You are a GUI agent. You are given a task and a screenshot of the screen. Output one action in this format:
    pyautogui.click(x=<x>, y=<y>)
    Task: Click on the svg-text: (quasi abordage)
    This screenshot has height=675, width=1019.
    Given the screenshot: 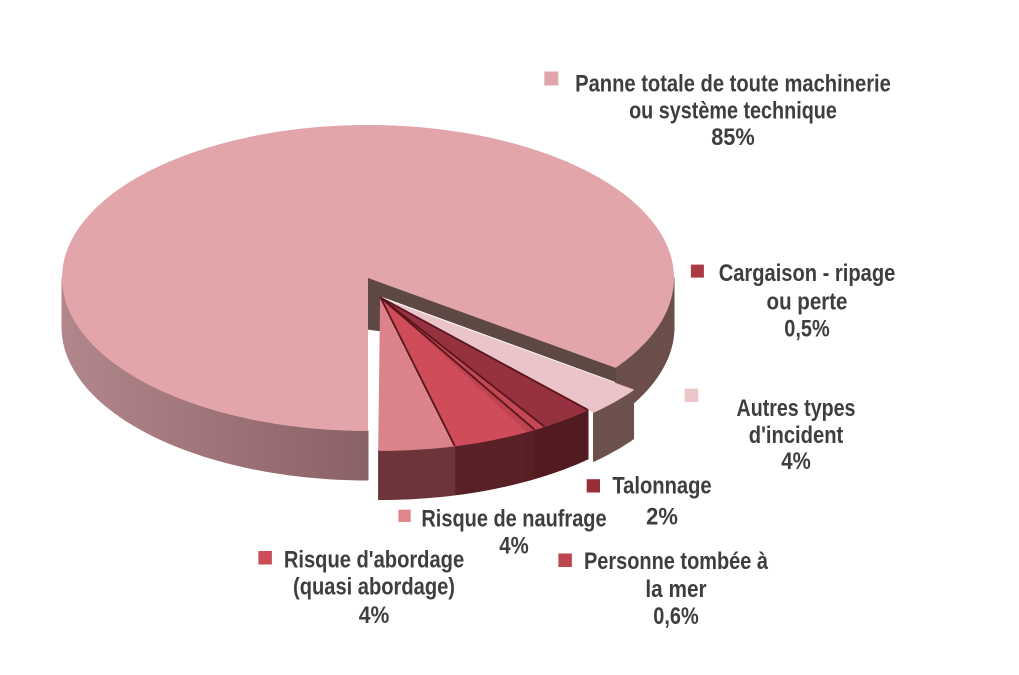 What is the action you would take?
    pyautogui.click(x=374, y=587)
    